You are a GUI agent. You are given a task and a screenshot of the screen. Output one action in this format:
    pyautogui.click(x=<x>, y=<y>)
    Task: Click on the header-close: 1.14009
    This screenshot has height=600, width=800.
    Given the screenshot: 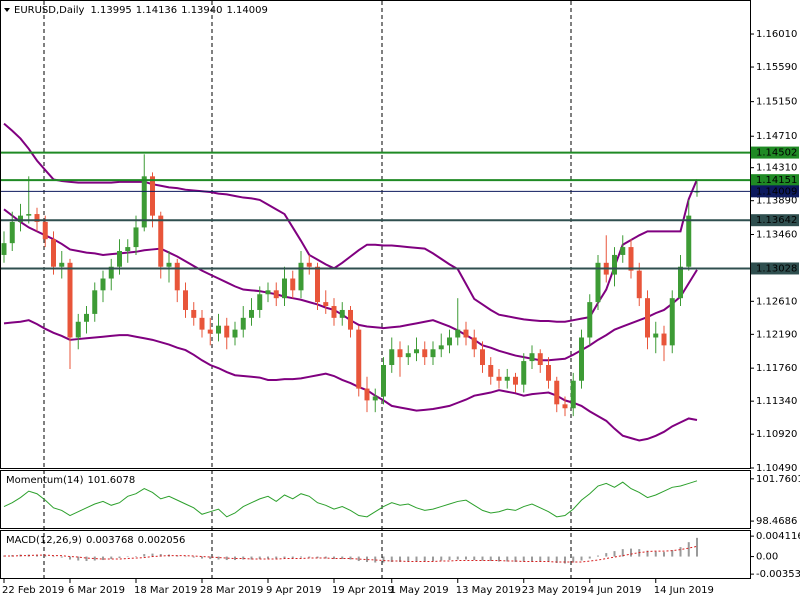 What is the action you would take?
    pyautogui.click(x=247, y=10)
    